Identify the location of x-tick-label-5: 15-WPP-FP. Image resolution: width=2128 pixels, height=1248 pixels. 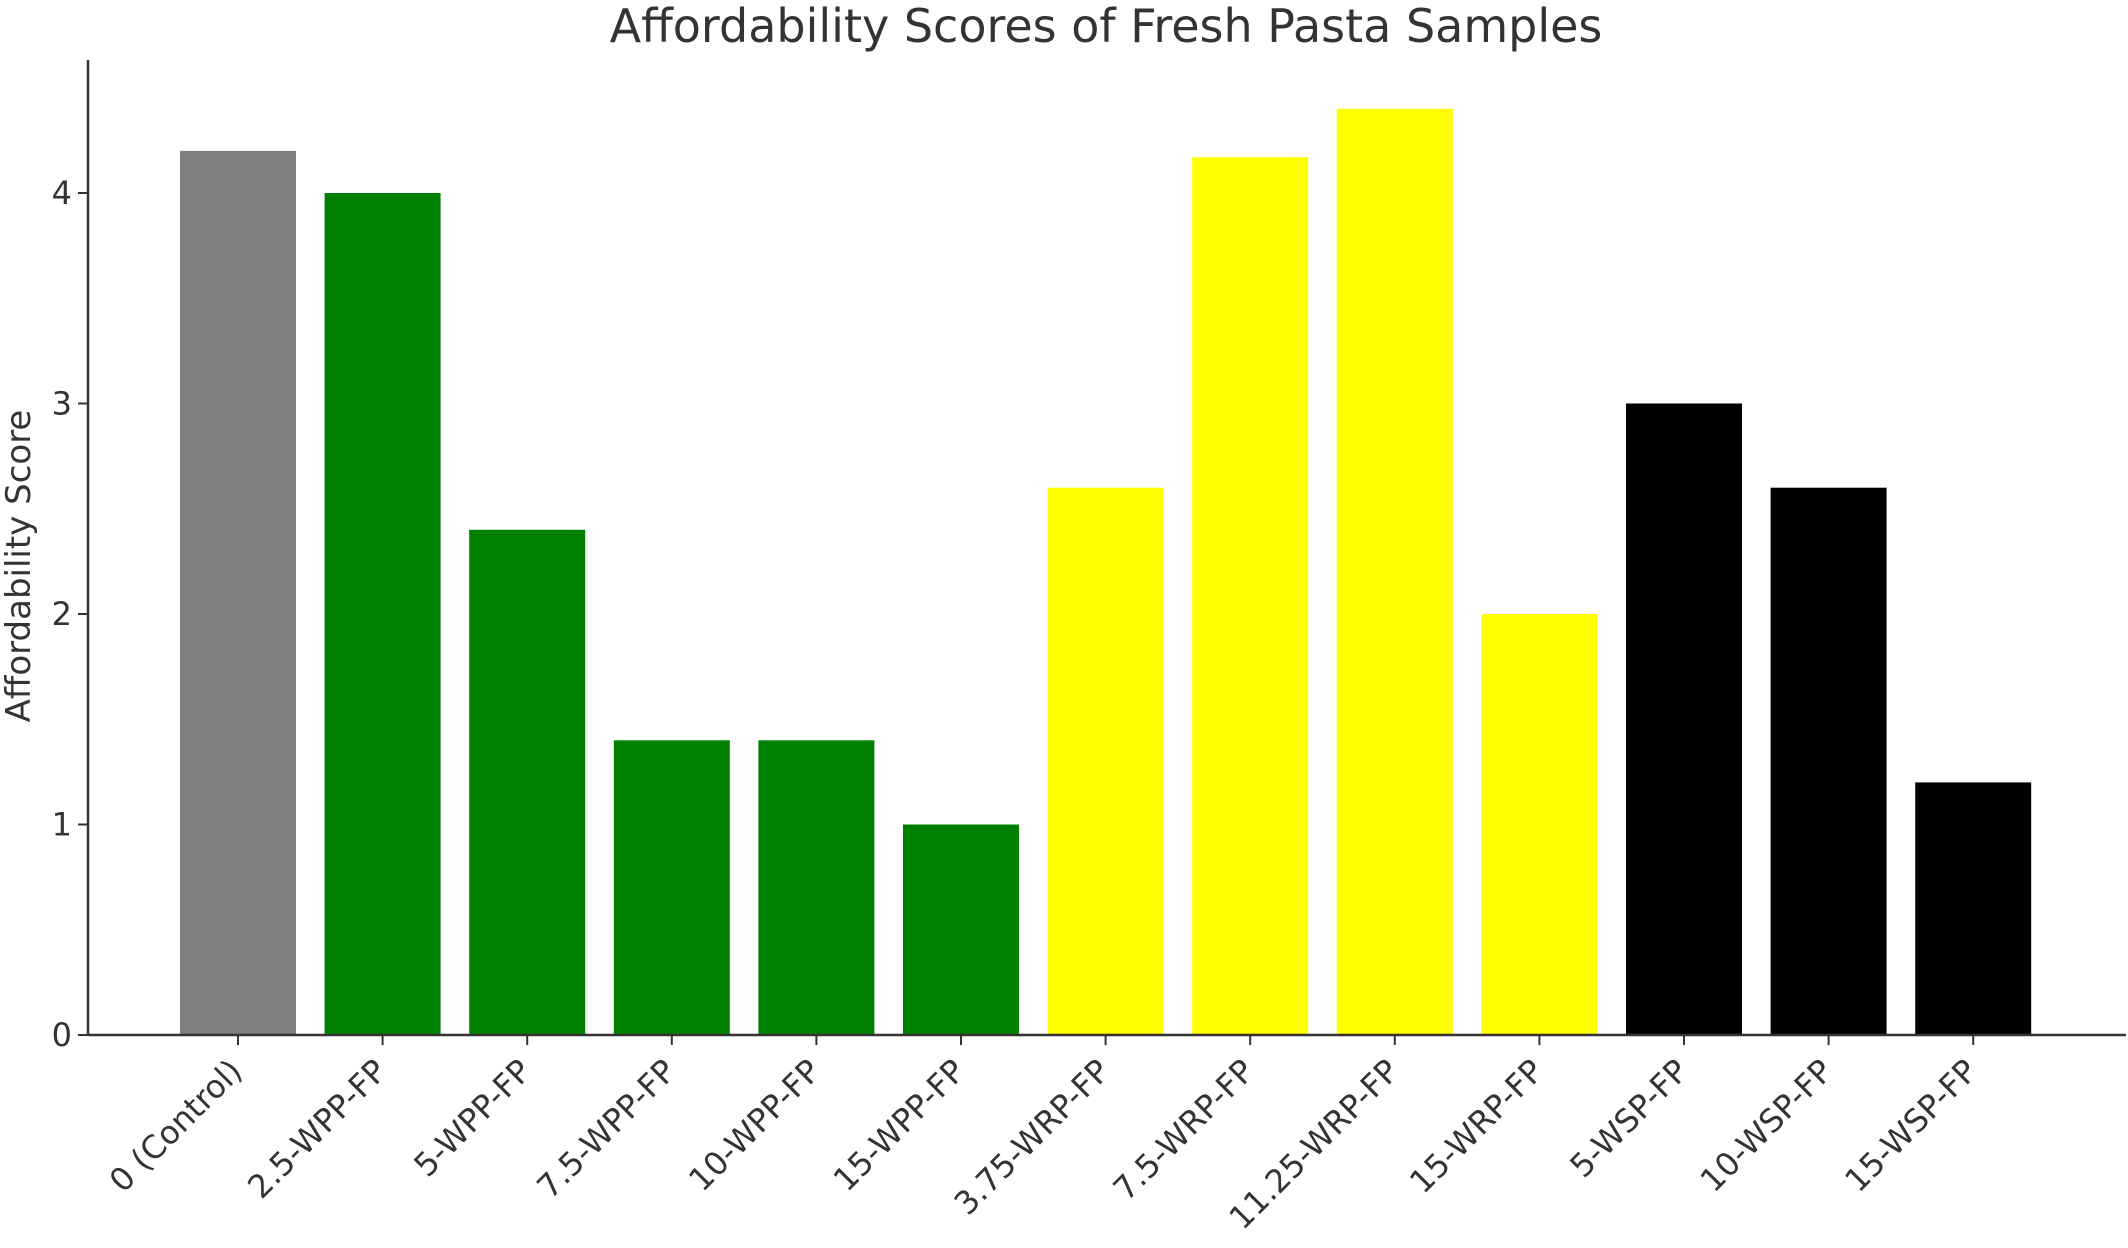
(899, 1125).